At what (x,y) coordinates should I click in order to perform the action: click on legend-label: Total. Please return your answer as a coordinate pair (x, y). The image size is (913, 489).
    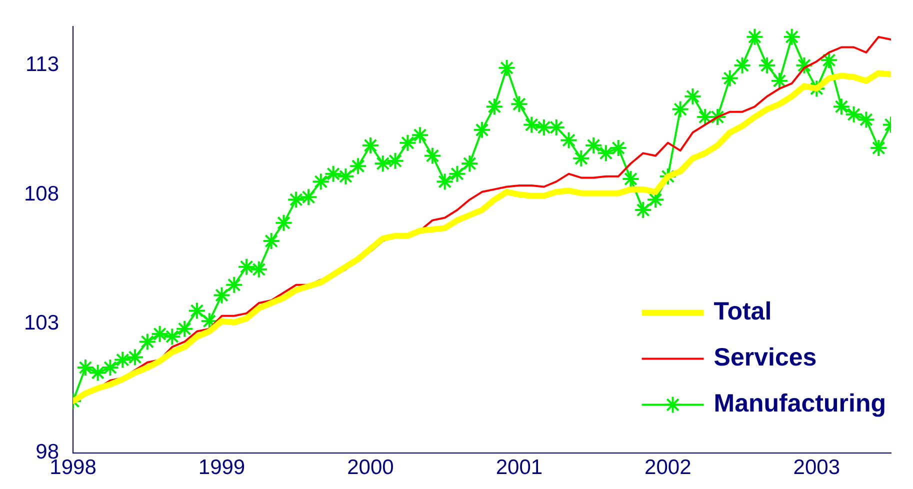
    Looking at the image, I should click on (743, 312).